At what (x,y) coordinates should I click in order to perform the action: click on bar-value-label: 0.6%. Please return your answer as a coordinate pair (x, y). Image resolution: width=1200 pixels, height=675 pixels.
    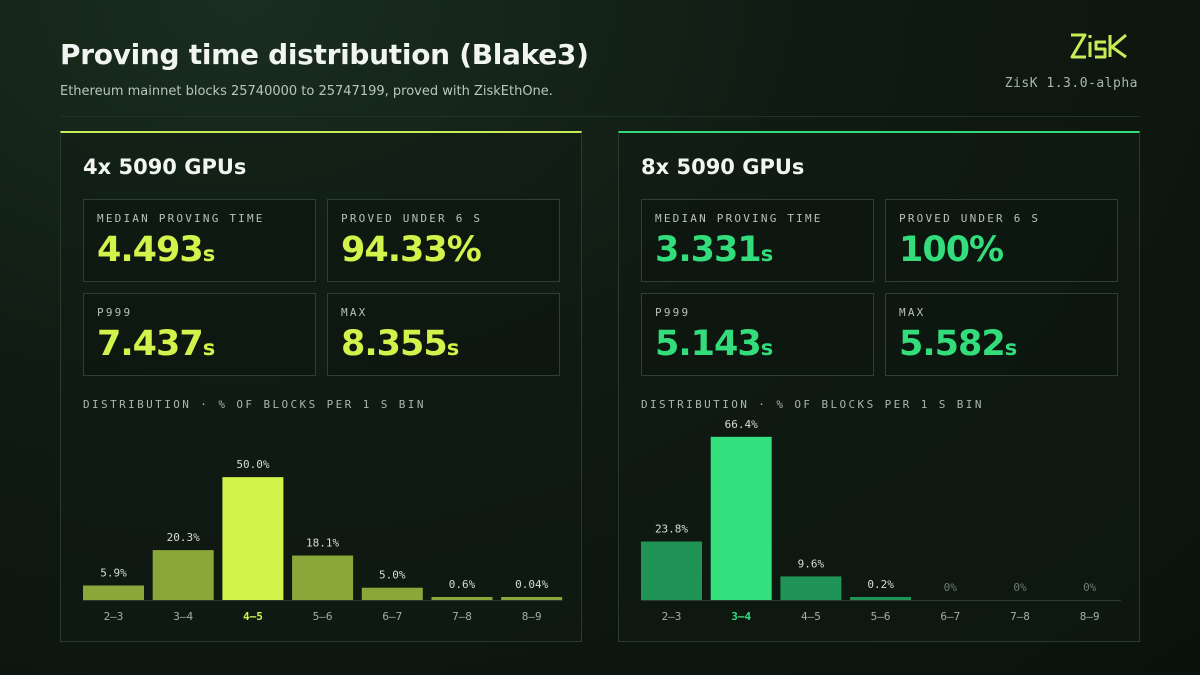
    Looking at the image, I should click on (462, 584).